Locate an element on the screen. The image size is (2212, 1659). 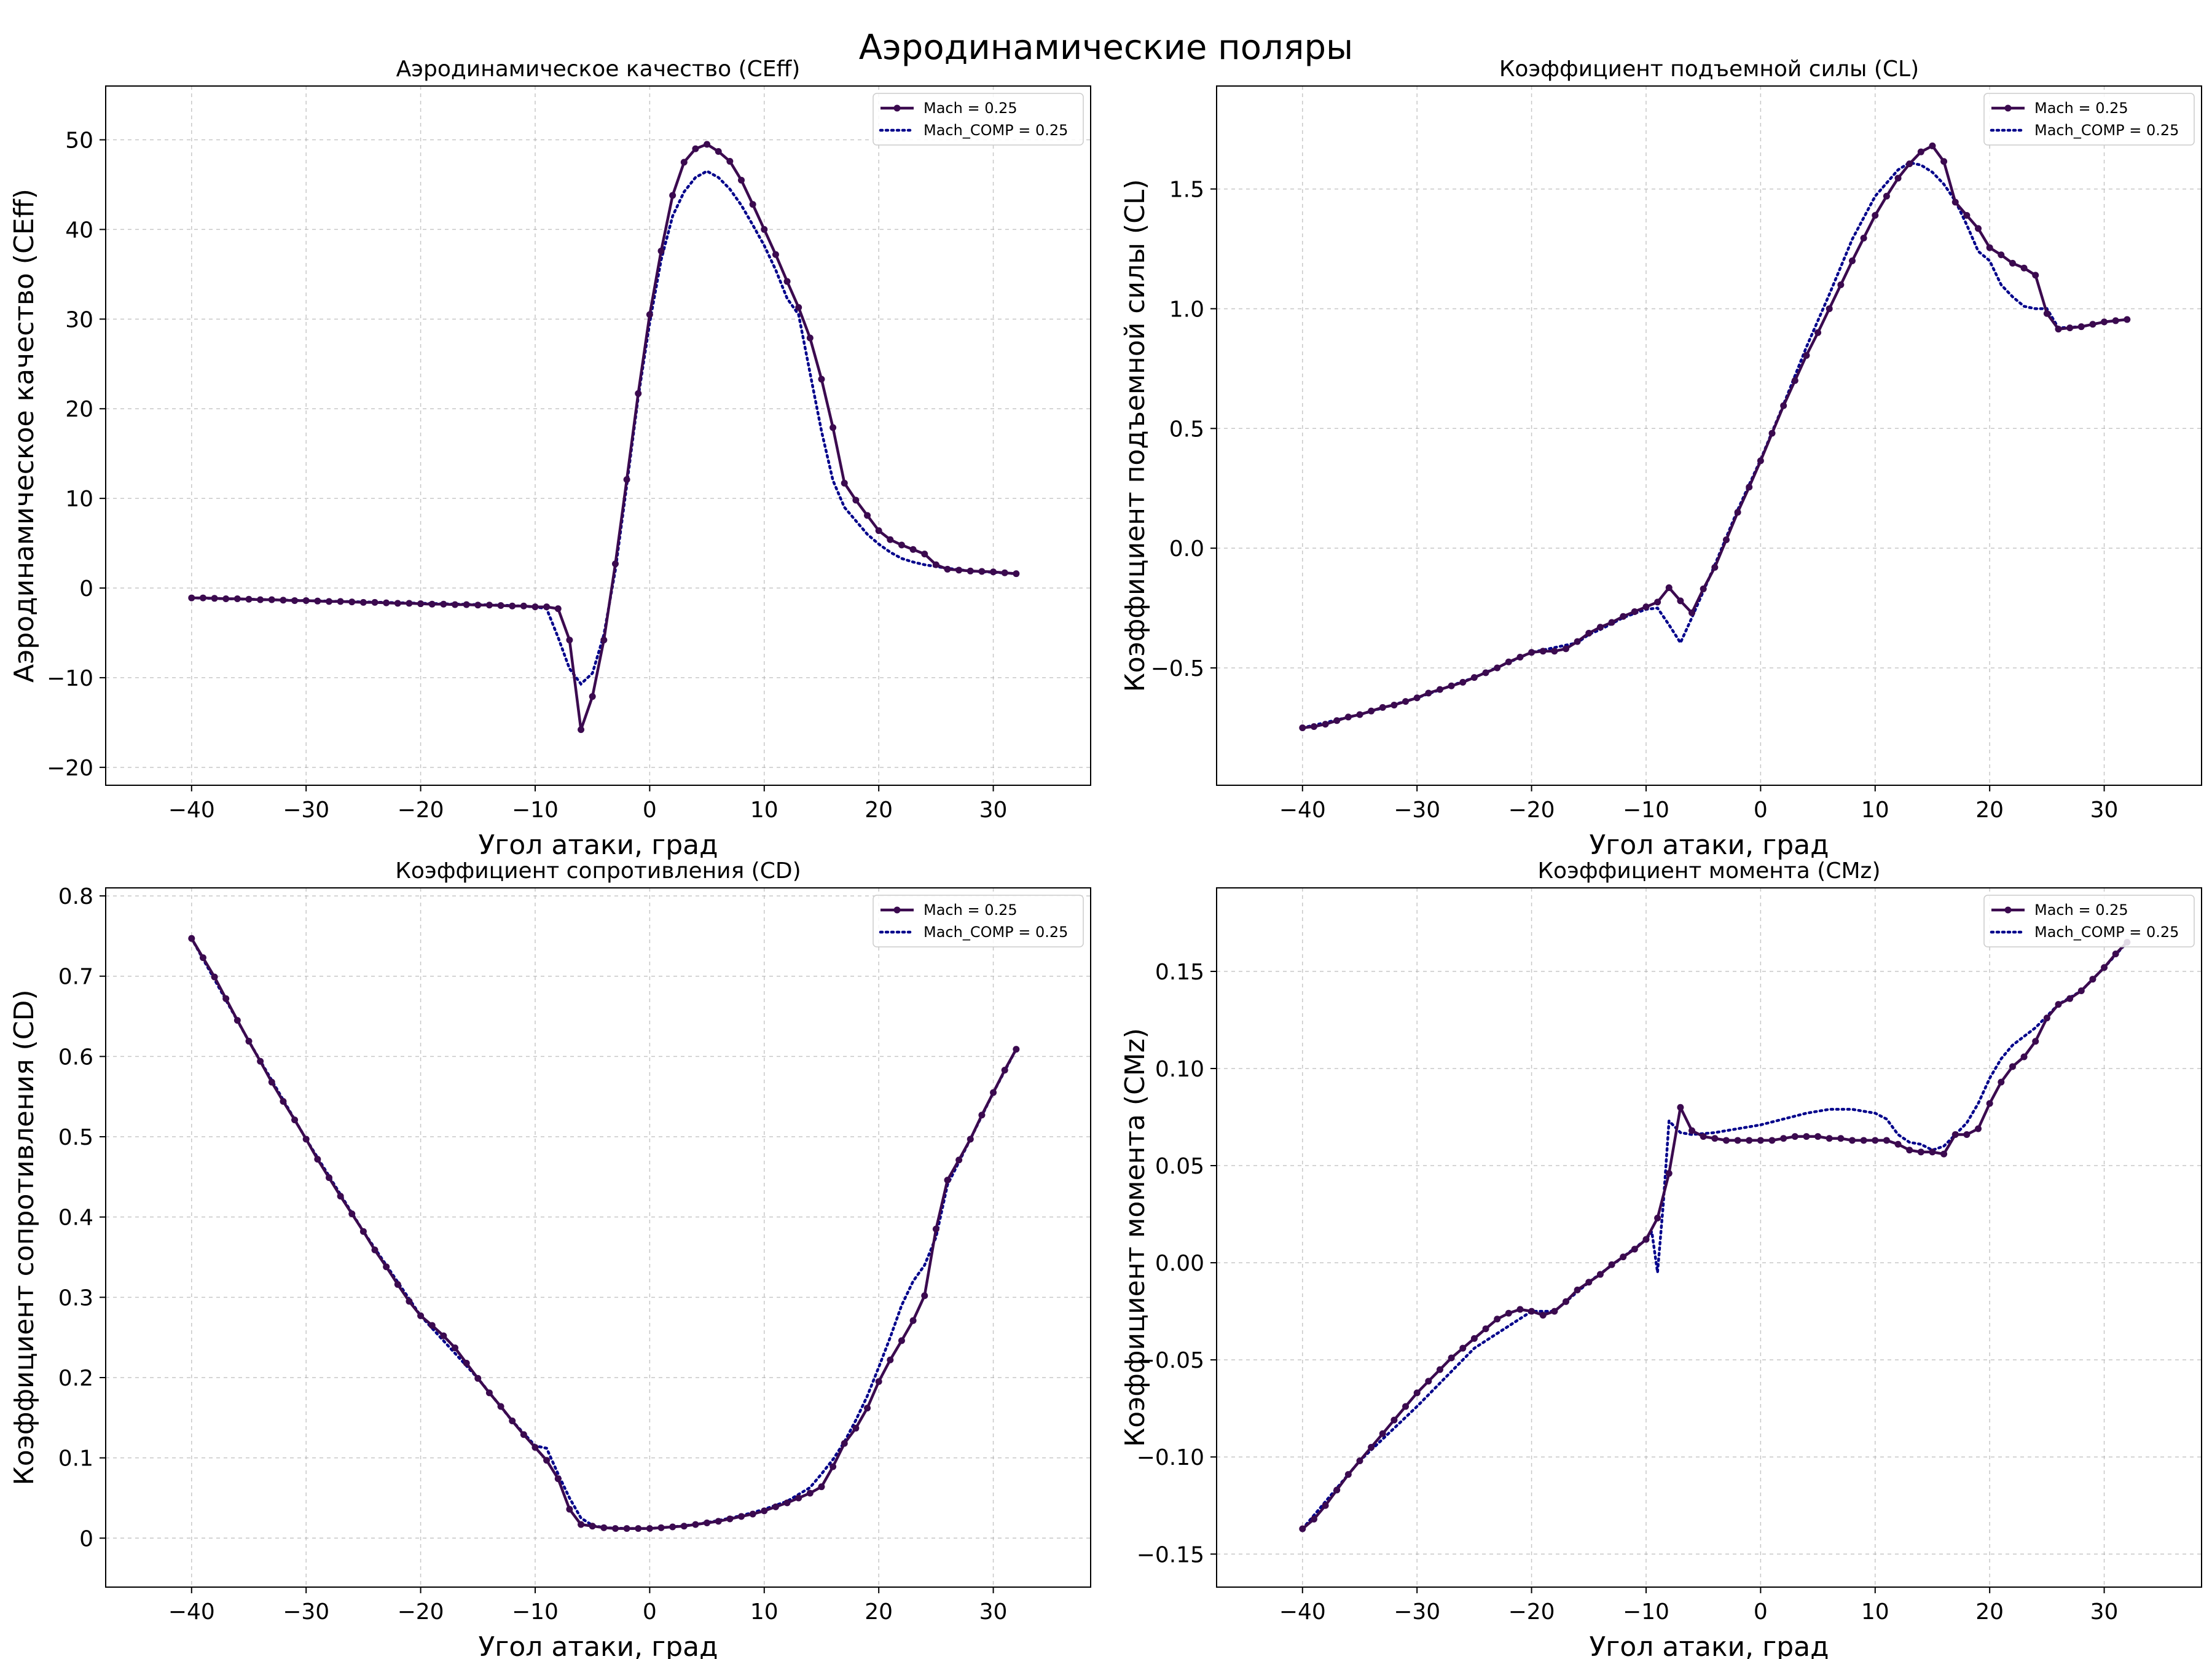
y-tick-label: 0.7 is located at coordinates (75, 977).